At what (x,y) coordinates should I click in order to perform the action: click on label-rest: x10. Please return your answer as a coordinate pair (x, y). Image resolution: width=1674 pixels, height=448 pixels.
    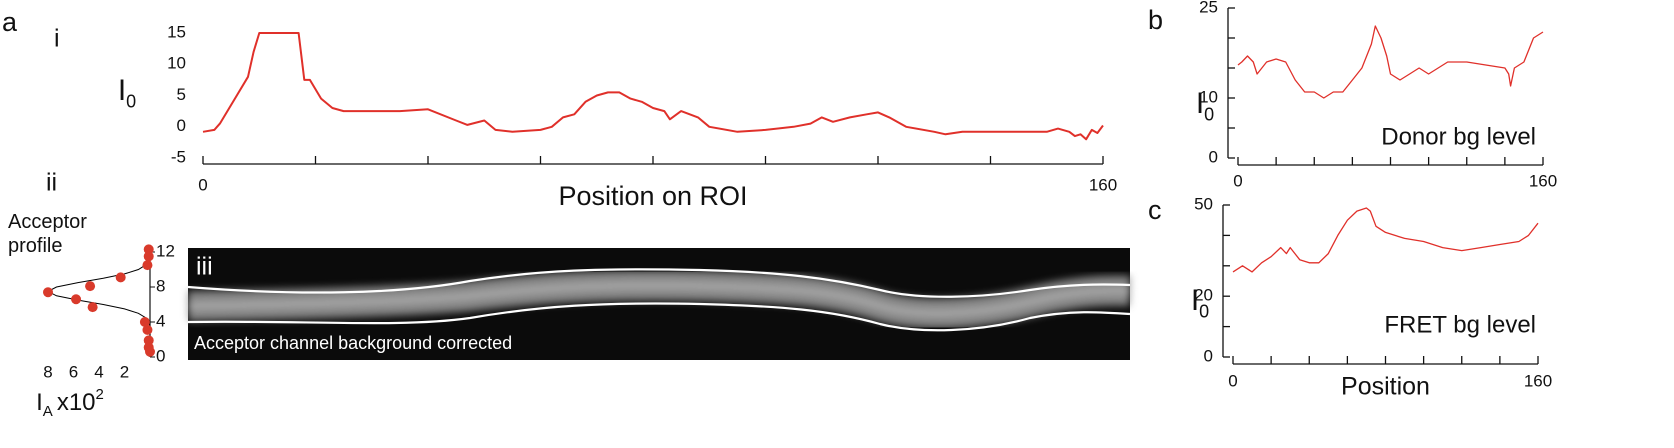
    Looking at the image, I should click on (76, 402).